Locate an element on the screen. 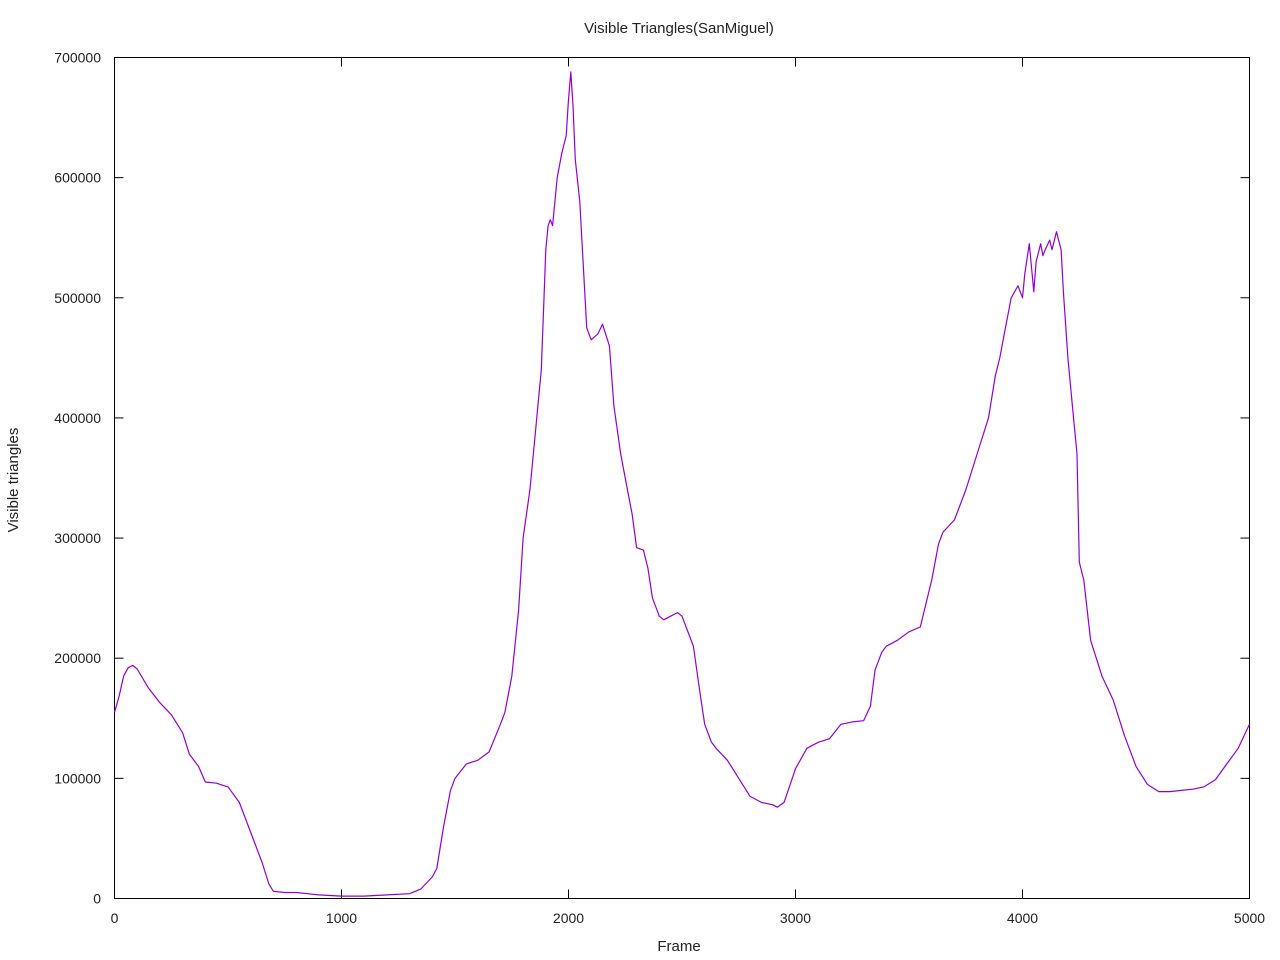 The image size is (1280, 960). x-tick-label: 0 is located at coordinates (115, 918).